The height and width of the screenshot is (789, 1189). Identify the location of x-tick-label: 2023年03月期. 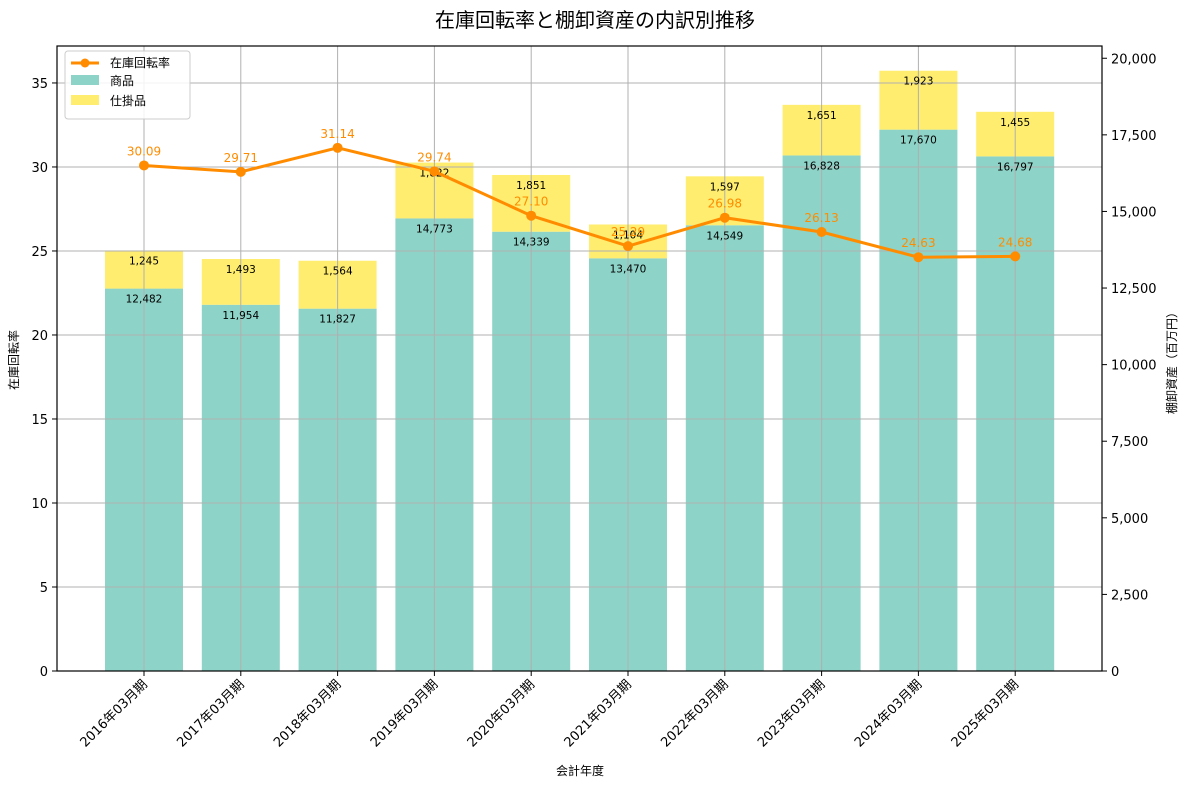
(791, 713).